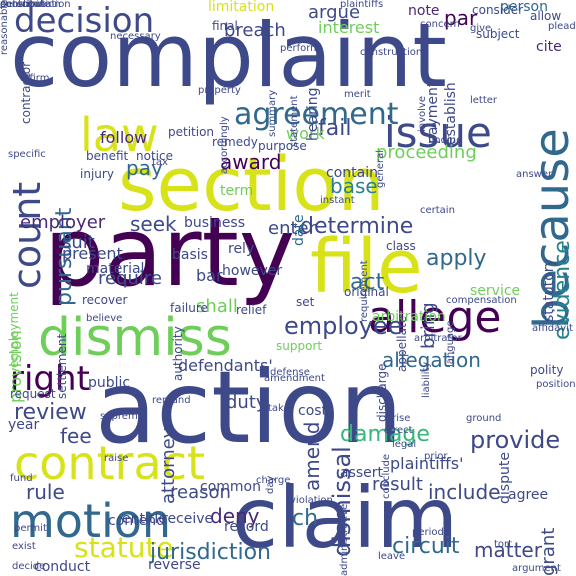 The height and width of the screenshot is (576, 576). I want to click on word-shall: shall, so click(217, 306).